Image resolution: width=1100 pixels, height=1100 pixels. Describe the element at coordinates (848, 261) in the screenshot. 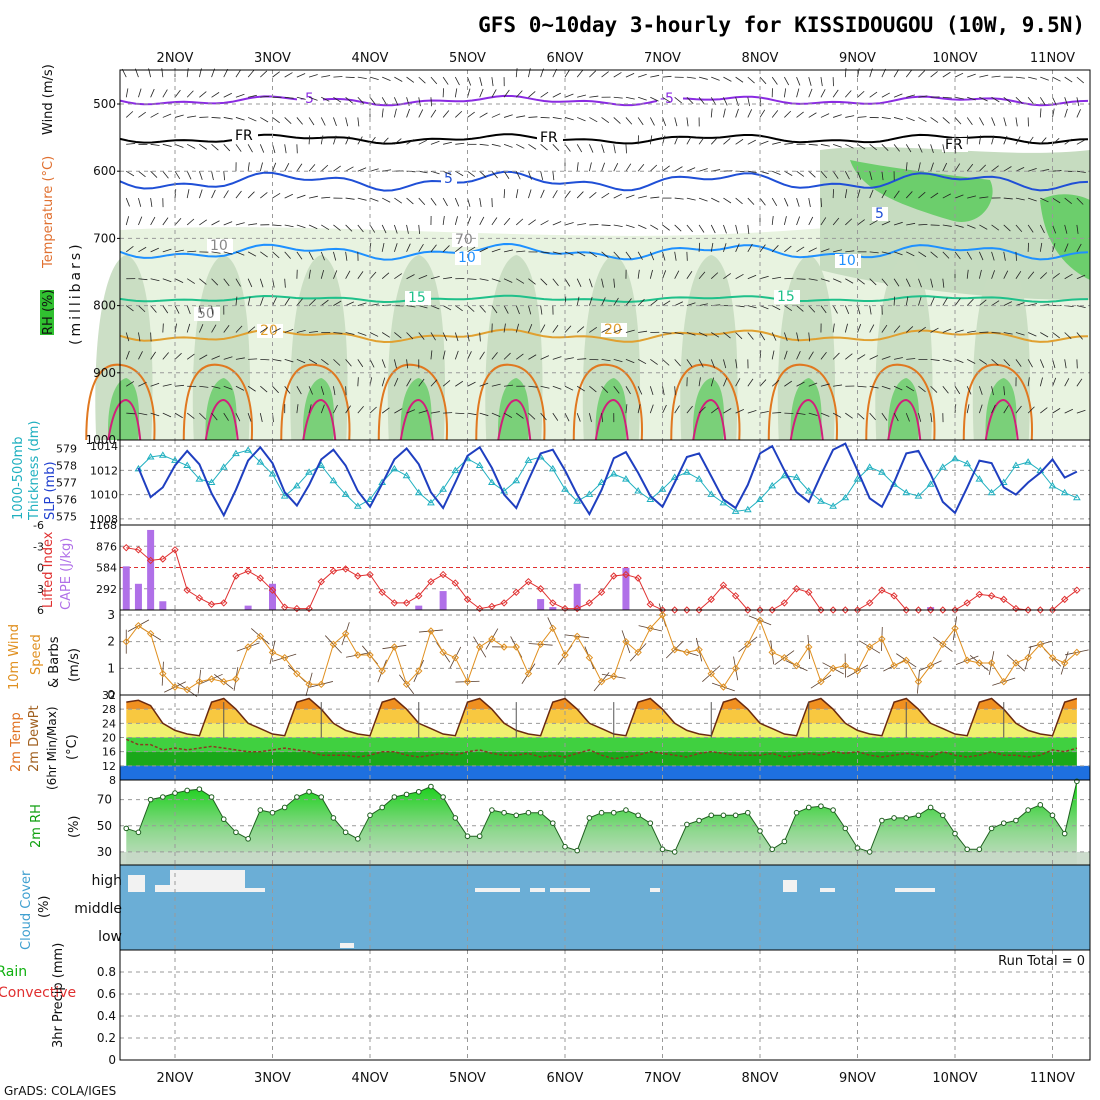

I see `contour-label-bg` at that location.